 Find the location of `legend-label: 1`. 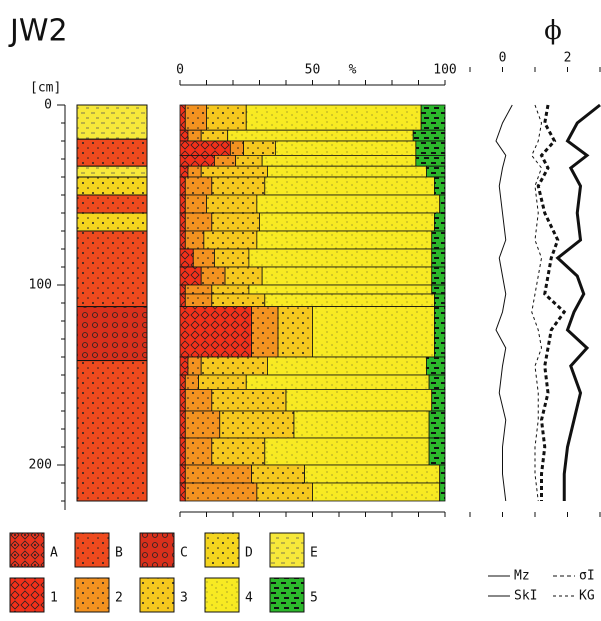

legend-label: 1 is located at coordinates (54, 598).